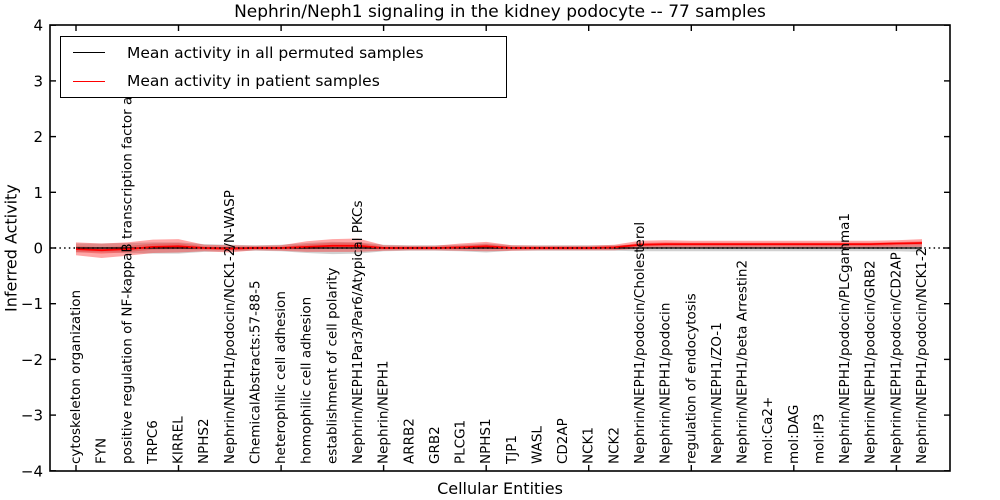 The height and width of the screenshot is (500, 1000). I want to click on y-axis-label: Inferred Activity, so click(11, 248).